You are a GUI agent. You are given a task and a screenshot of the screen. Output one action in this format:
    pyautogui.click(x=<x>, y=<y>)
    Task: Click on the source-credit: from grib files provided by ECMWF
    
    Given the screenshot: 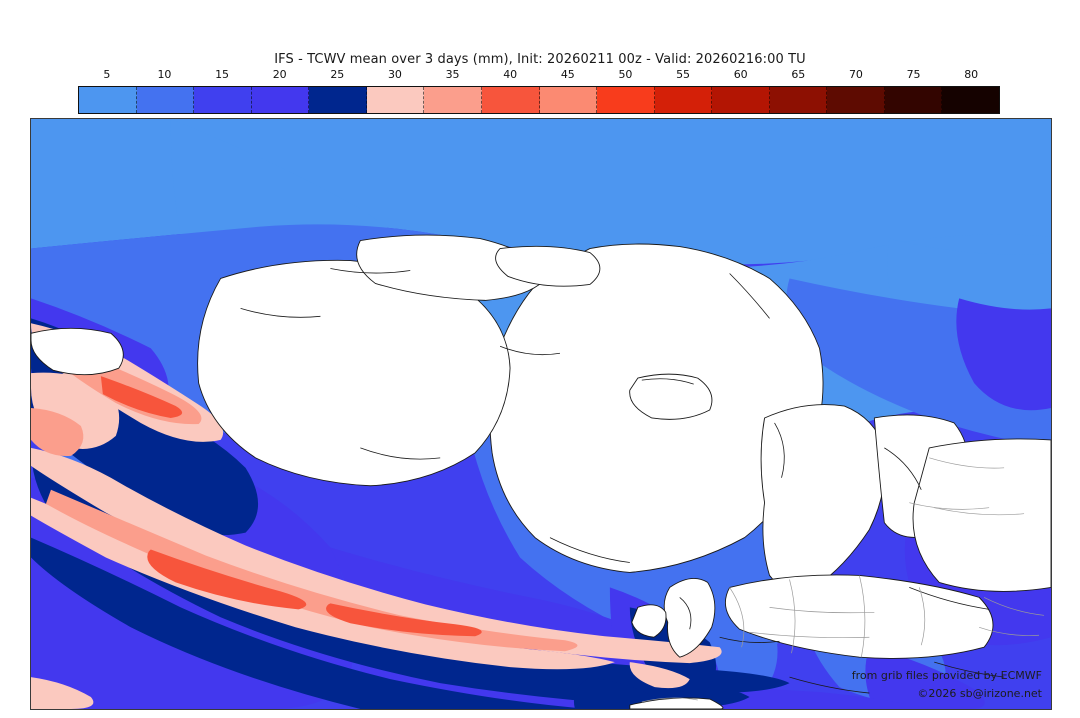 What is the action you would take?
    pyautogui.click(x=946, y=675)
    